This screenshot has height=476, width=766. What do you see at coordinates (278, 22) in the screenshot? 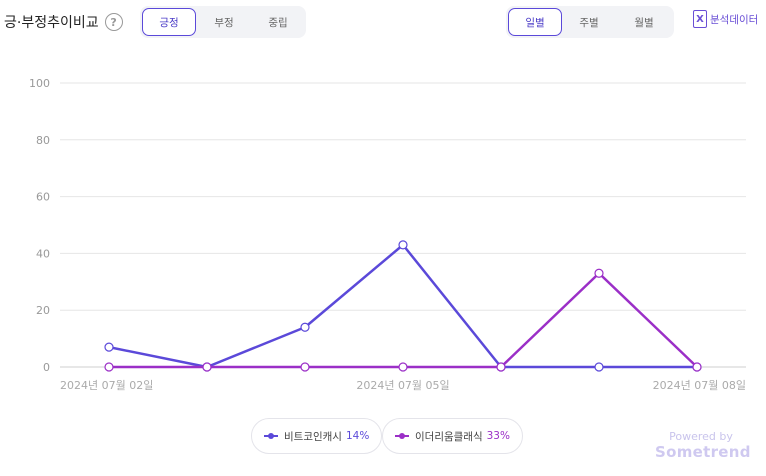
I see `tab-neutral: 중립` at bounding box center [278, 22].